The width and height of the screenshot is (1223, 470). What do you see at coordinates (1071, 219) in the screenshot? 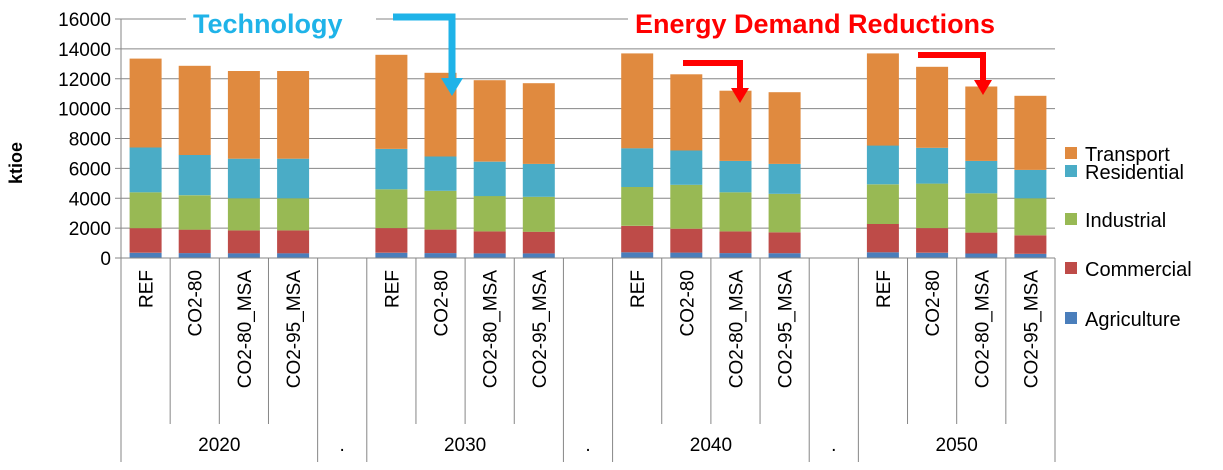
I see `legend-swatch-industrial` at bounding box center [1071, 219].